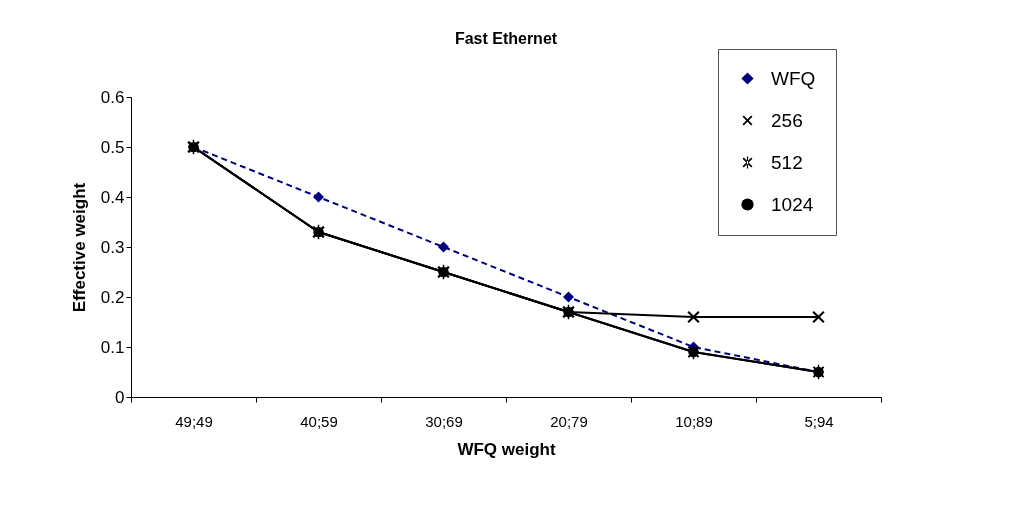 The height and width of the screenshot is (527, 1026). What do you see at coordinates (112, 197) in the screenshot?
I see `y-tick-label: 0.4` at bounding box center [112, 197].